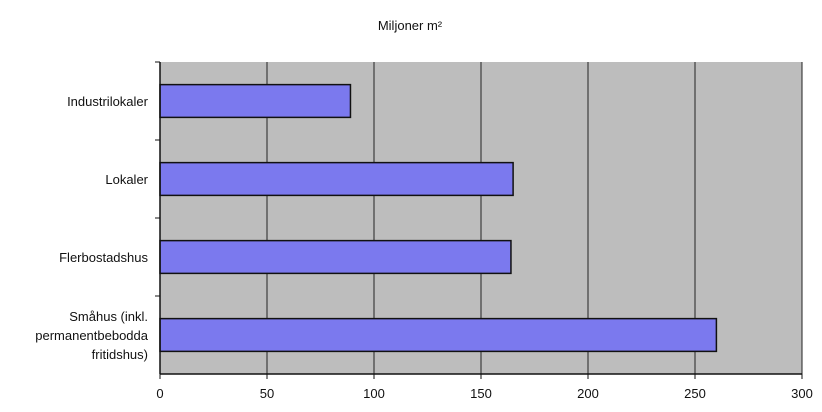  Describe the element at coordinates (695, 393) in the screenshot. I see `x-tick-label-250: 250` at that location.